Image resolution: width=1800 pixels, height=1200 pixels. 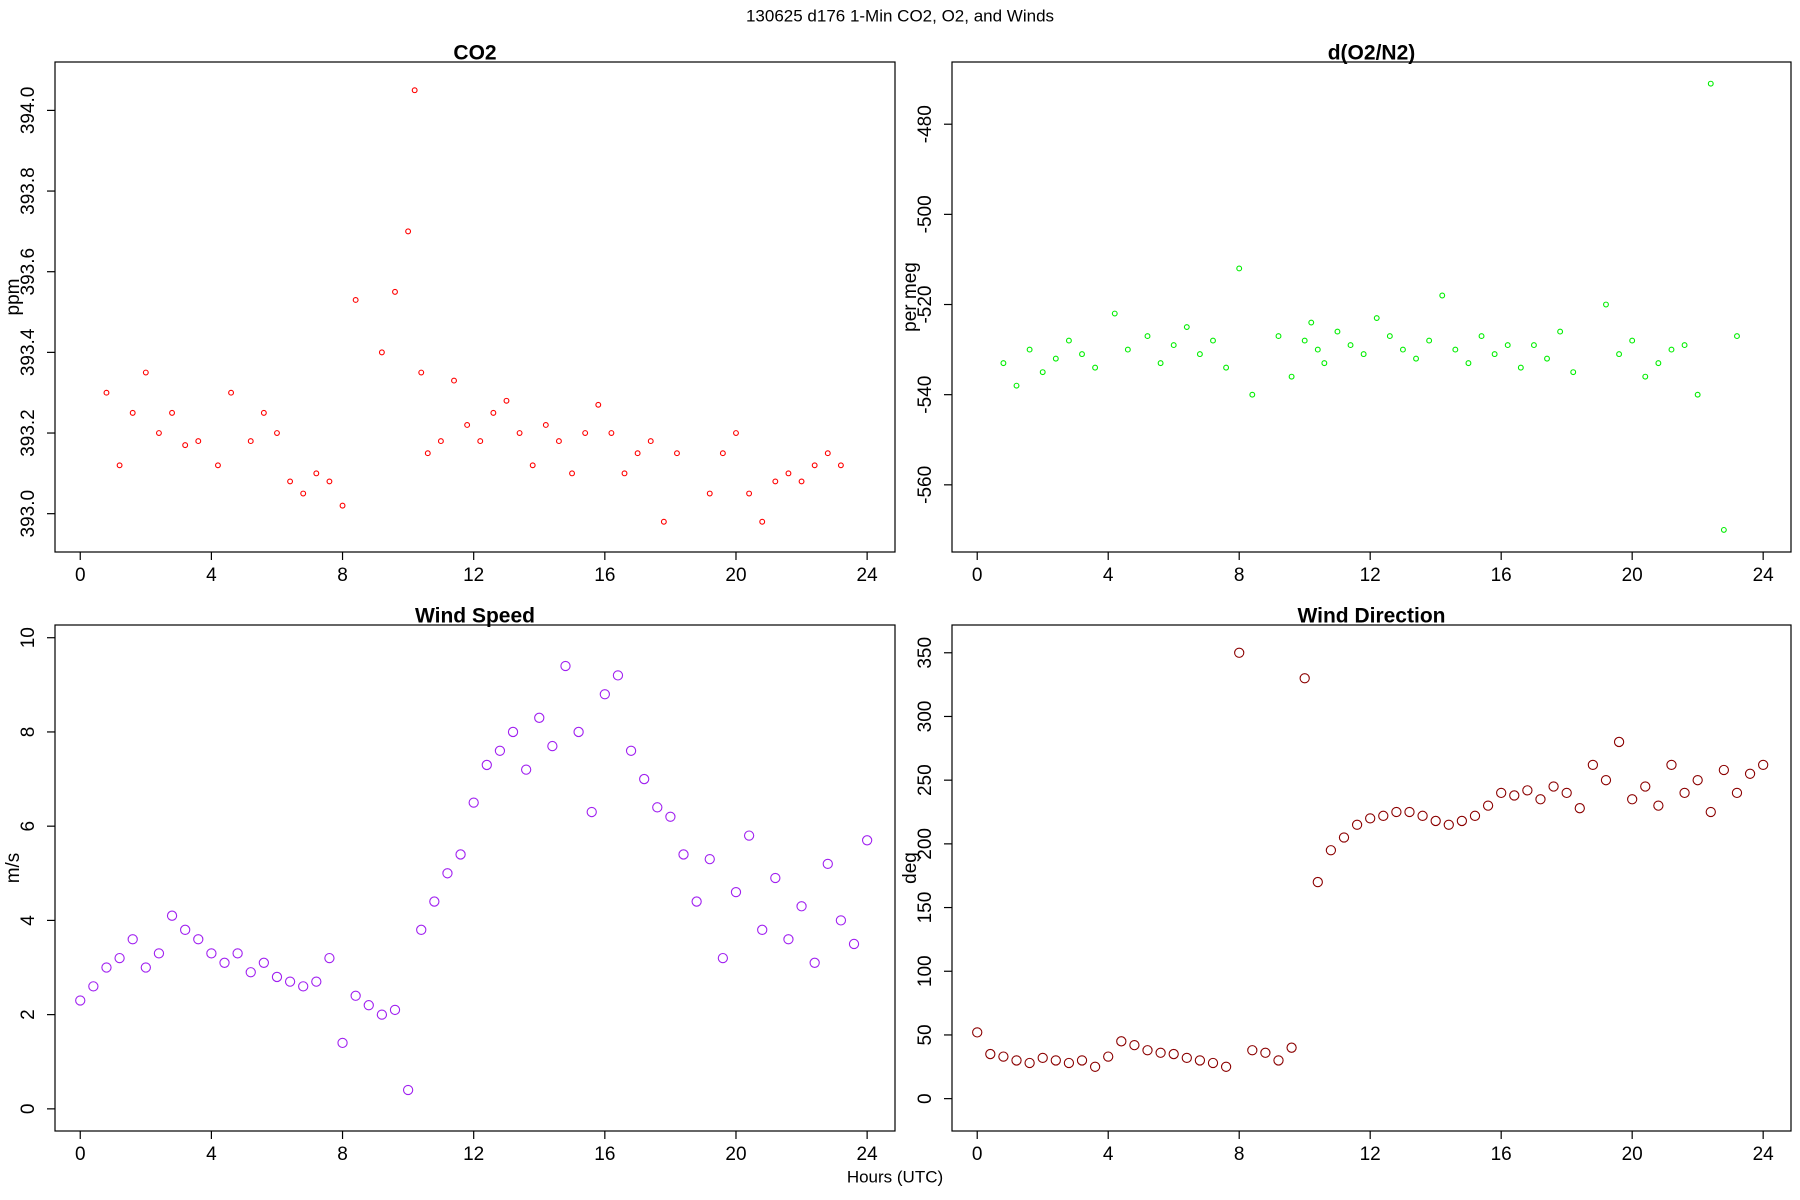 What do you see at coordinates (1764, 575) in the screenshot?
I see `x-tick-label: 24` at bounding box center [1764, 575].